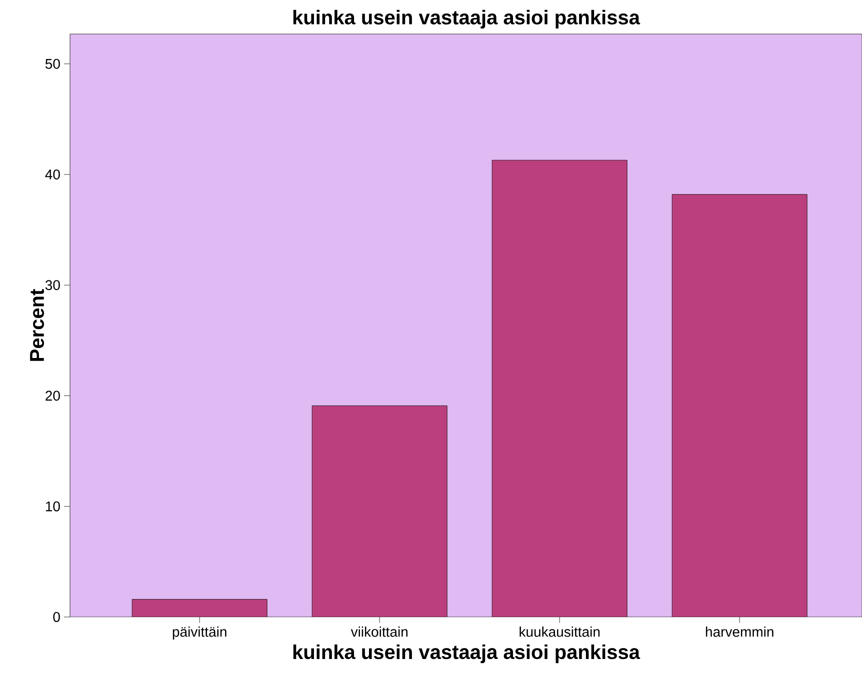 This screenshot has width=862, height=683. Describe the element at coordinates (379, 631) in the screenshot. I see `x-tick-label: viikoittain` at that location.